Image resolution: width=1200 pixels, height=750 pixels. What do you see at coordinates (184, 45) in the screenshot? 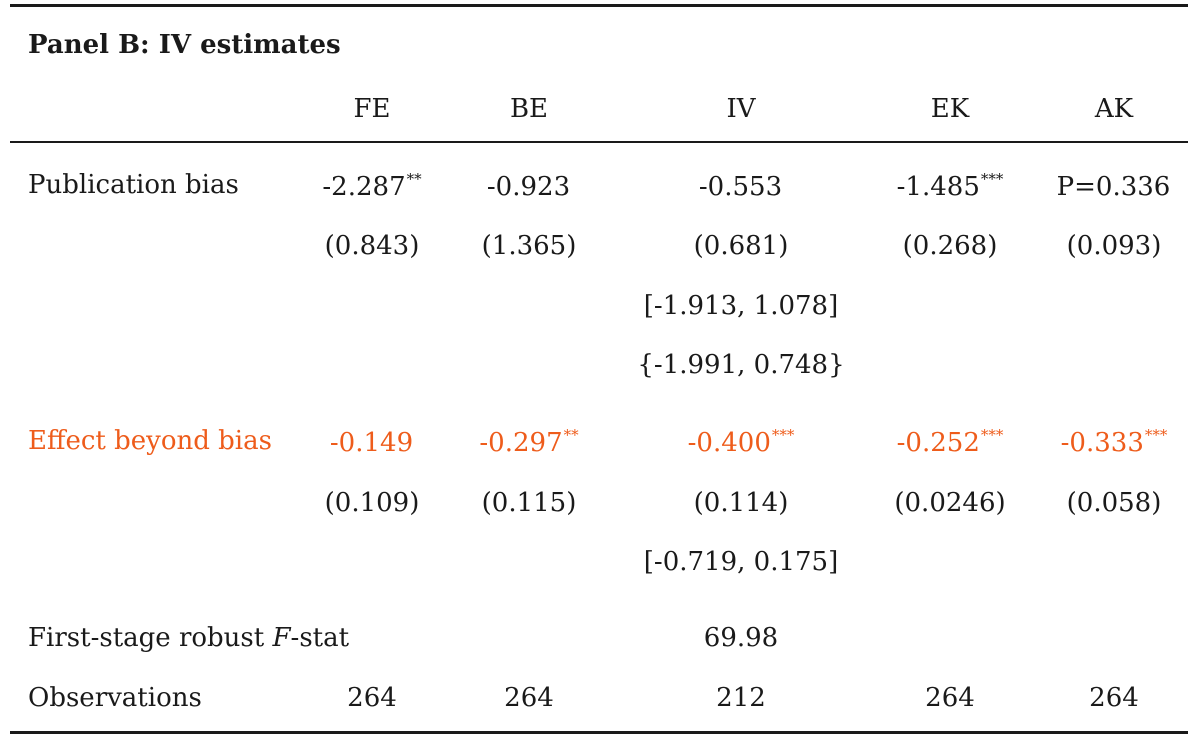
I see `panel-title: Panel B: IV estimates` at bounding box center [184, 45].